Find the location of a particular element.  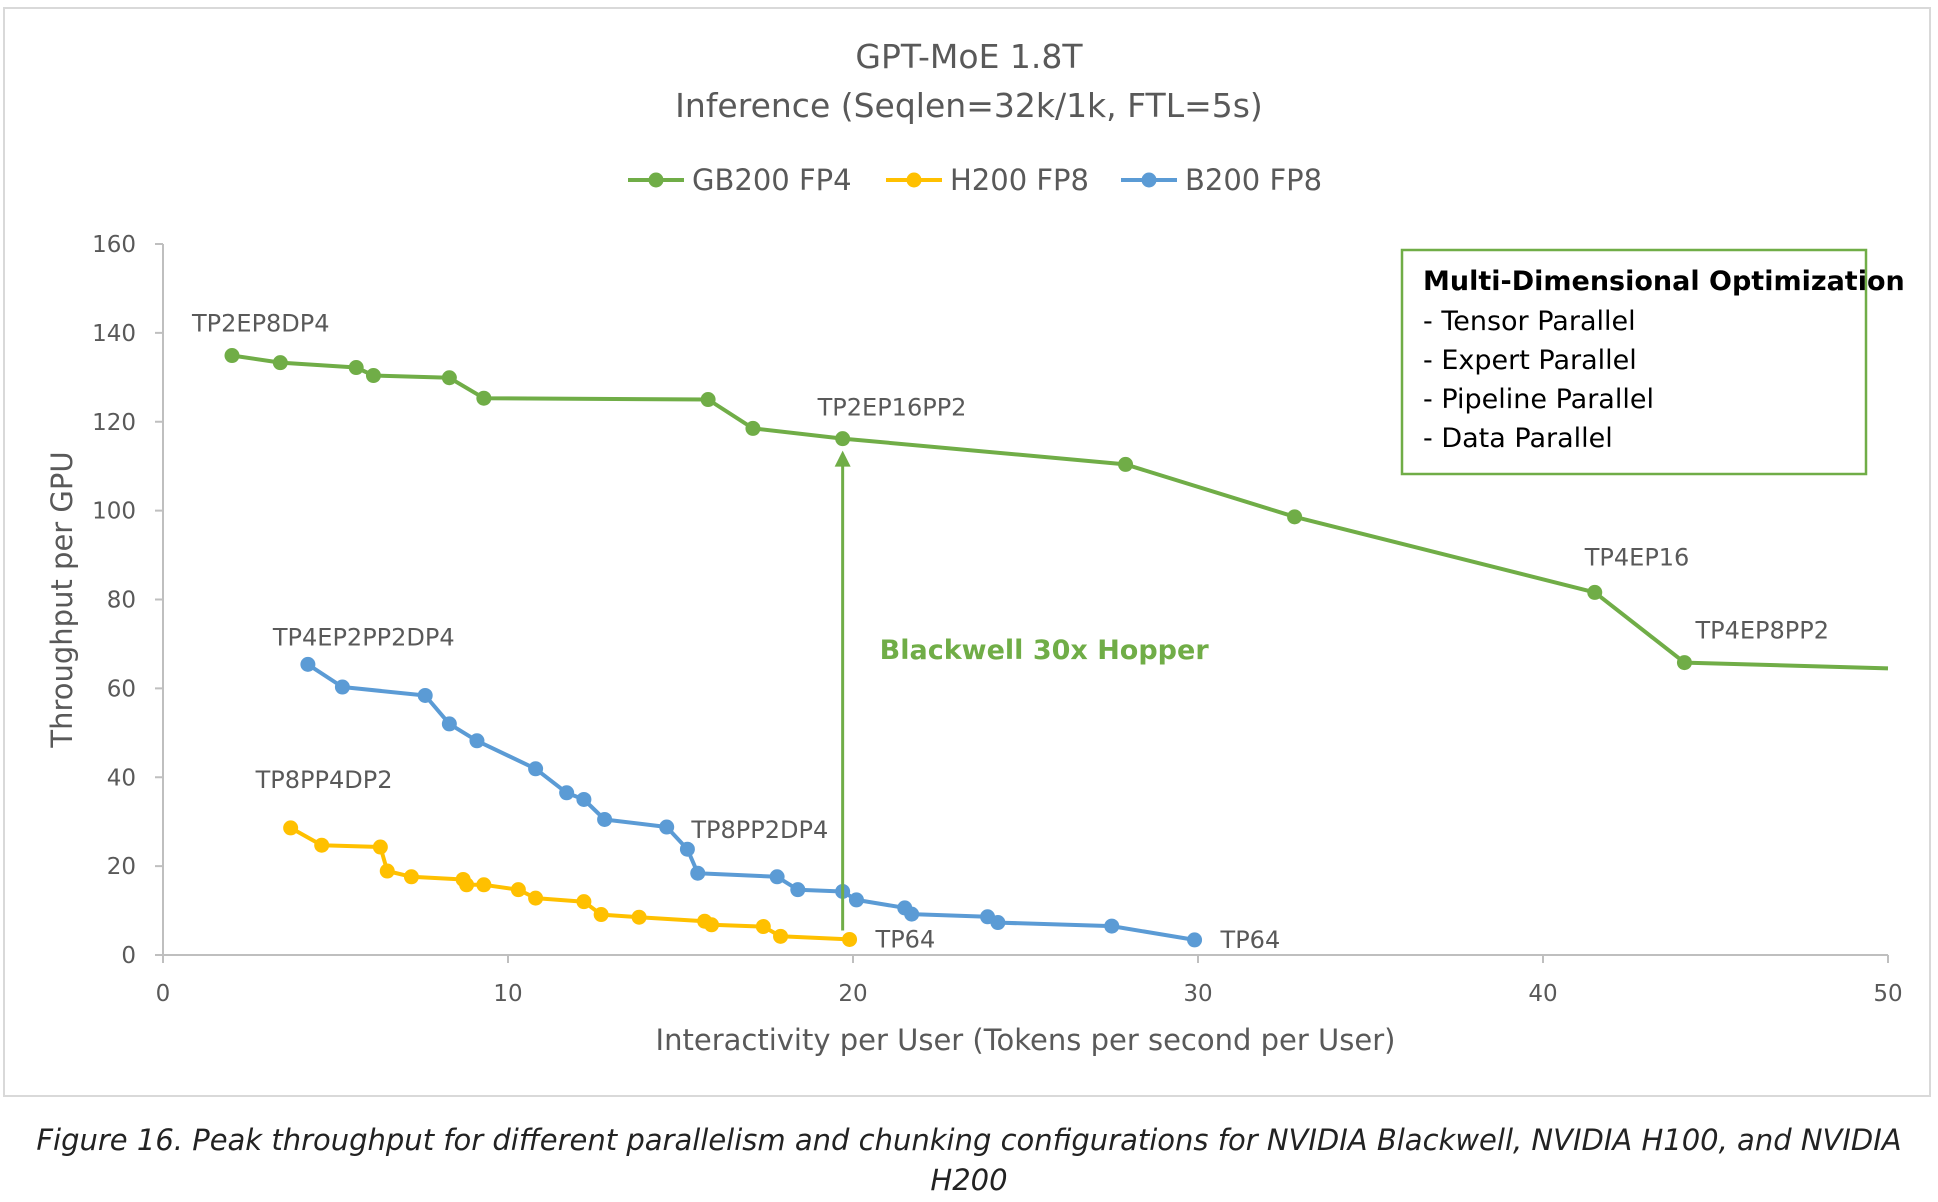

series-h200-fp8 is located at coordinates (570, 883).